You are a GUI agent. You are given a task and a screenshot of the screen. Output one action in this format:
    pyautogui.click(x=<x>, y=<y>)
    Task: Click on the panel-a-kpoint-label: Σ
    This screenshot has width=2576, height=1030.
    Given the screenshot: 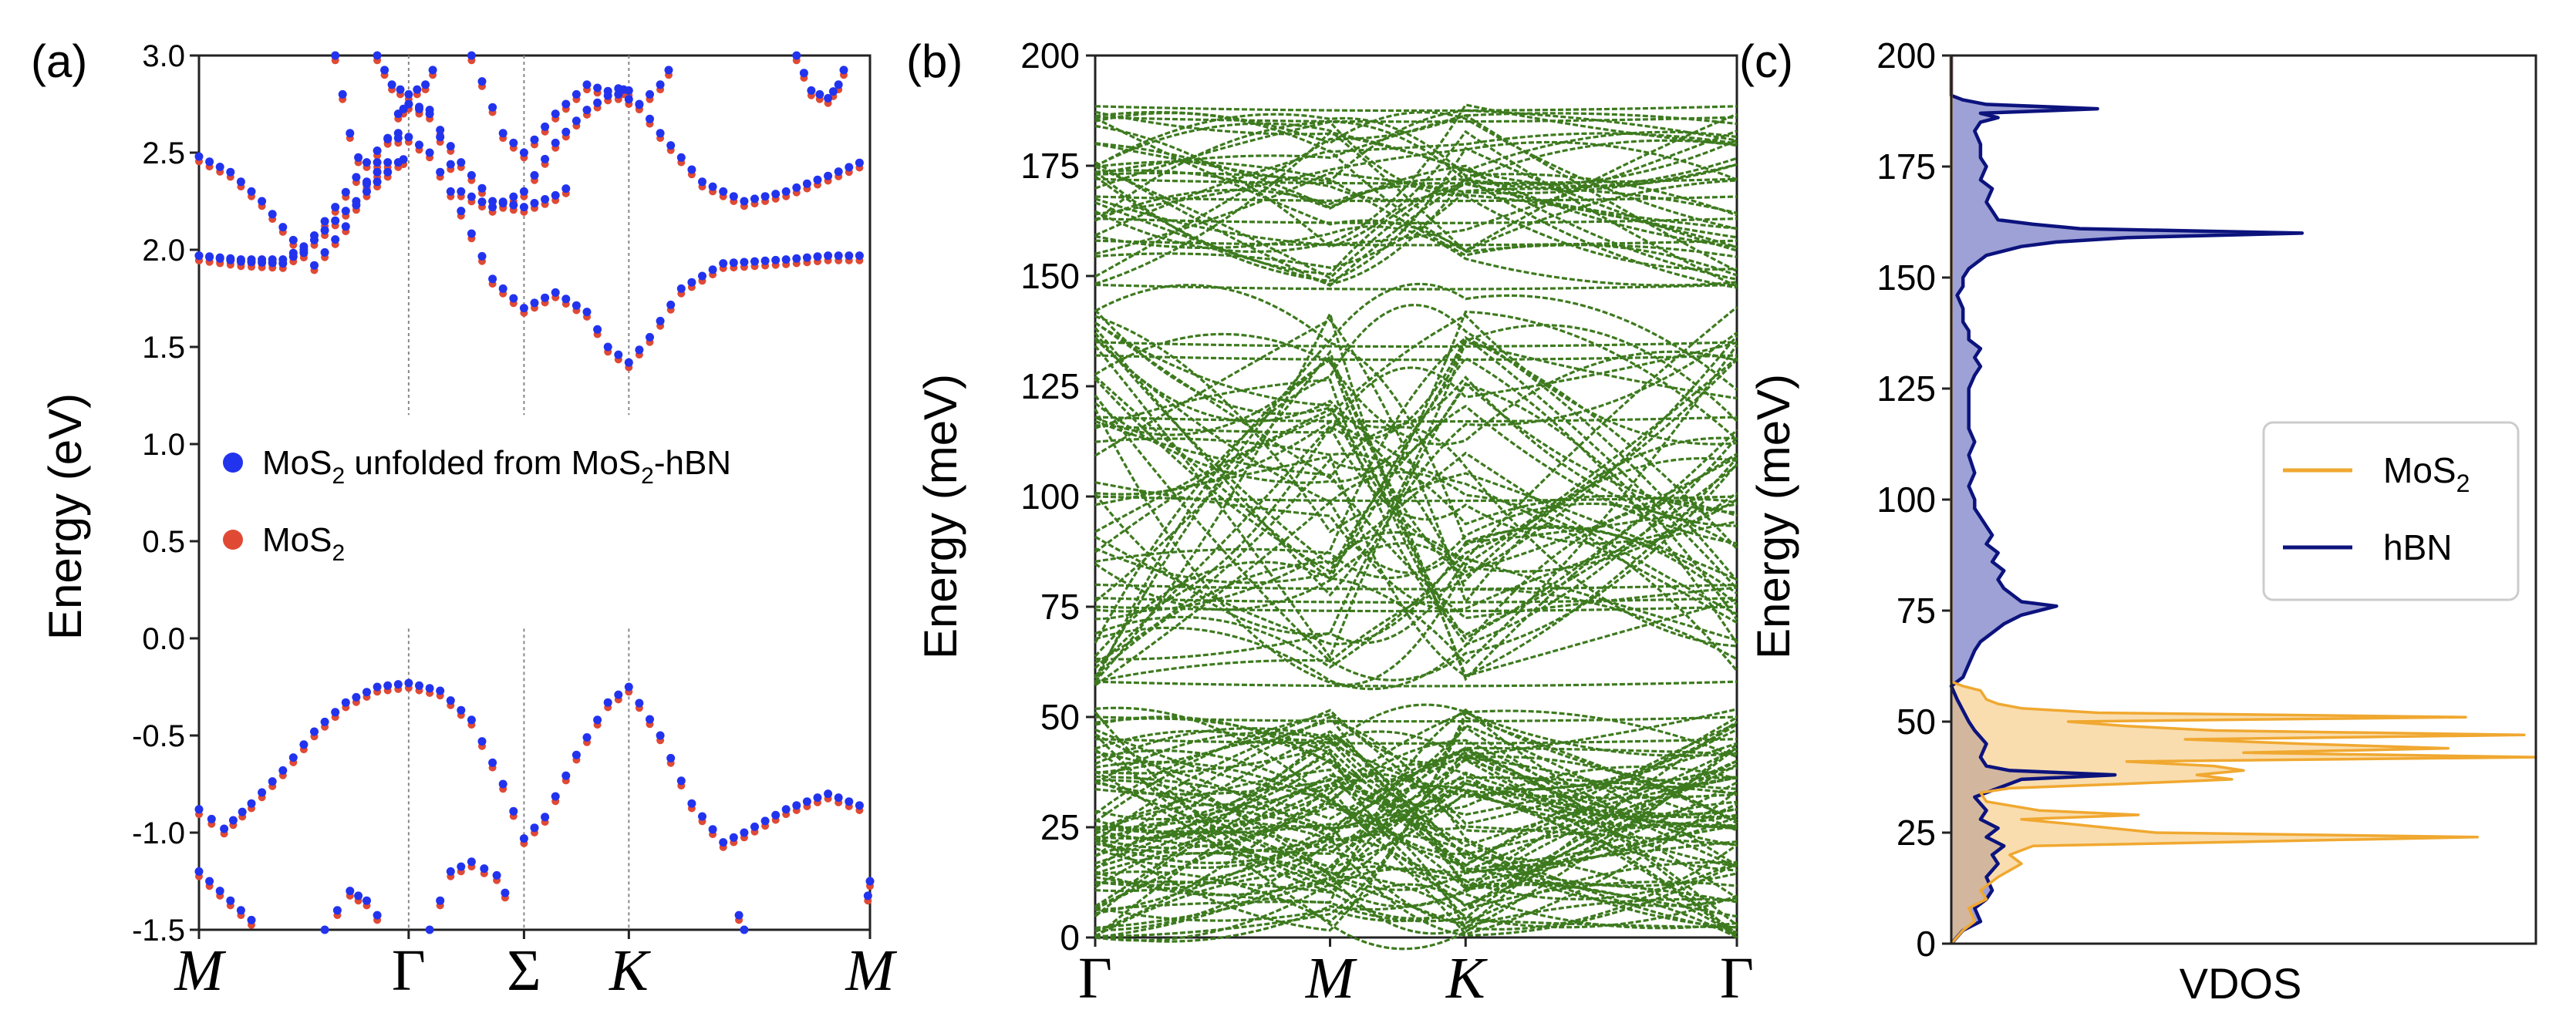 What is the action you would take?
    pyautogui.click(x=524, y=970)
    